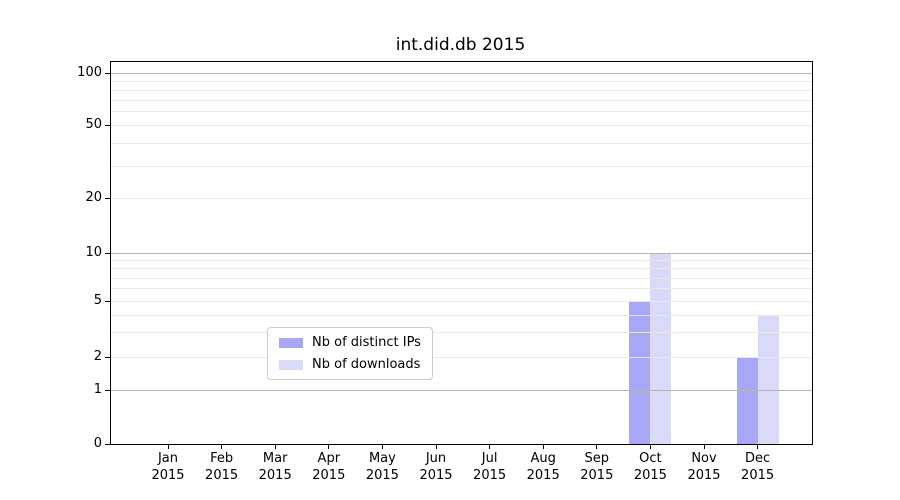  What do you see at coordinates (436, 467) in the screenshot?
I see `x-tick-label-jun: Jun 2015` at bounding box center [436, 467].